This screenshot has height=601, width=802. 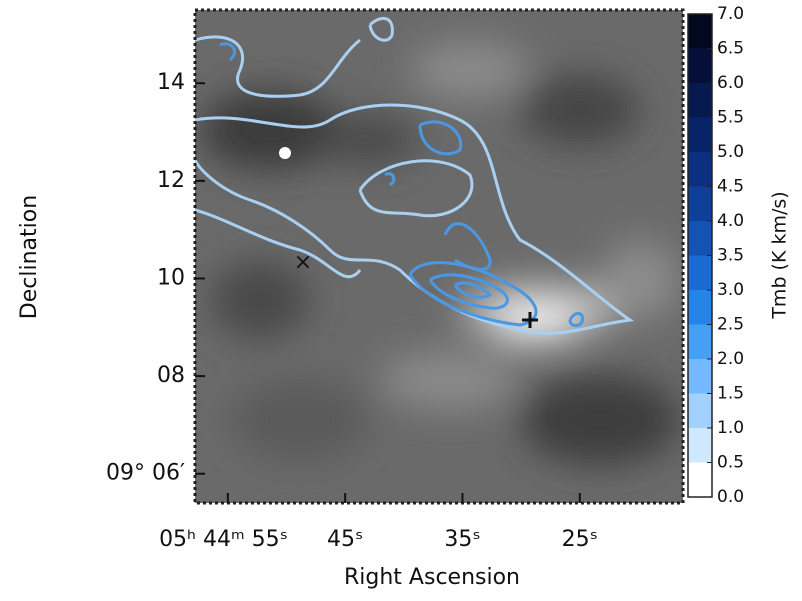 What do you see at coordinates (145, 473) in the screenshot?
I see `y-tick-label: 09° 06′` at bounding box center [145, 473].